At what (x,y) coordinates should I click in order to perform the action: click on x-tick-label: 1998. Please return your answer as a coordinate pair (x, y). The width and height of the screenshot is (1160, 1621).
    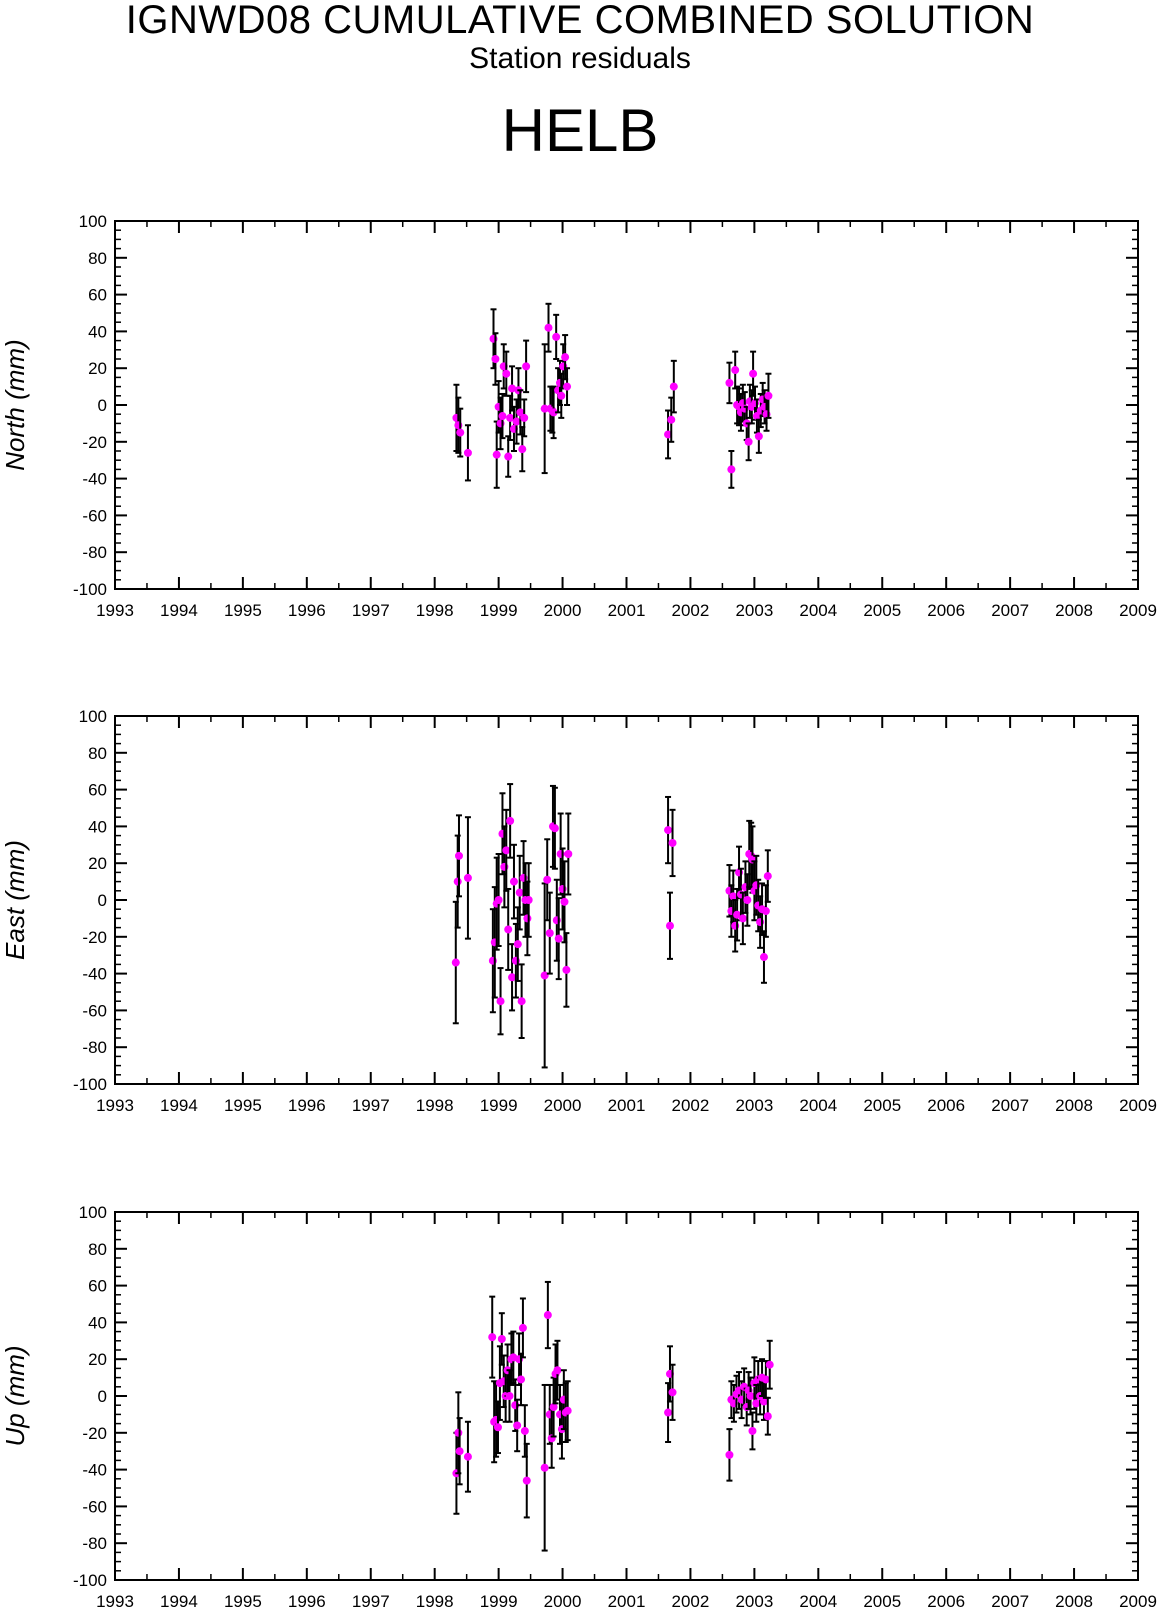
    Looking at the image, I should click on (435, 1601).